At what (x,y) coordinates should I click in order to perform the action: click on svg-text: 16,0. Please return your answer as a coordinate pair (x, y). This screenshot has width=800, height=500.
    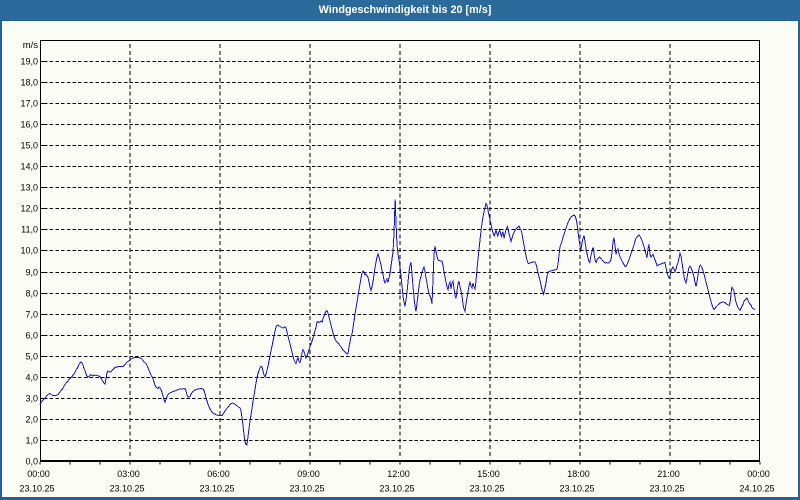
    Looking at the image, I should click on (29, 124).